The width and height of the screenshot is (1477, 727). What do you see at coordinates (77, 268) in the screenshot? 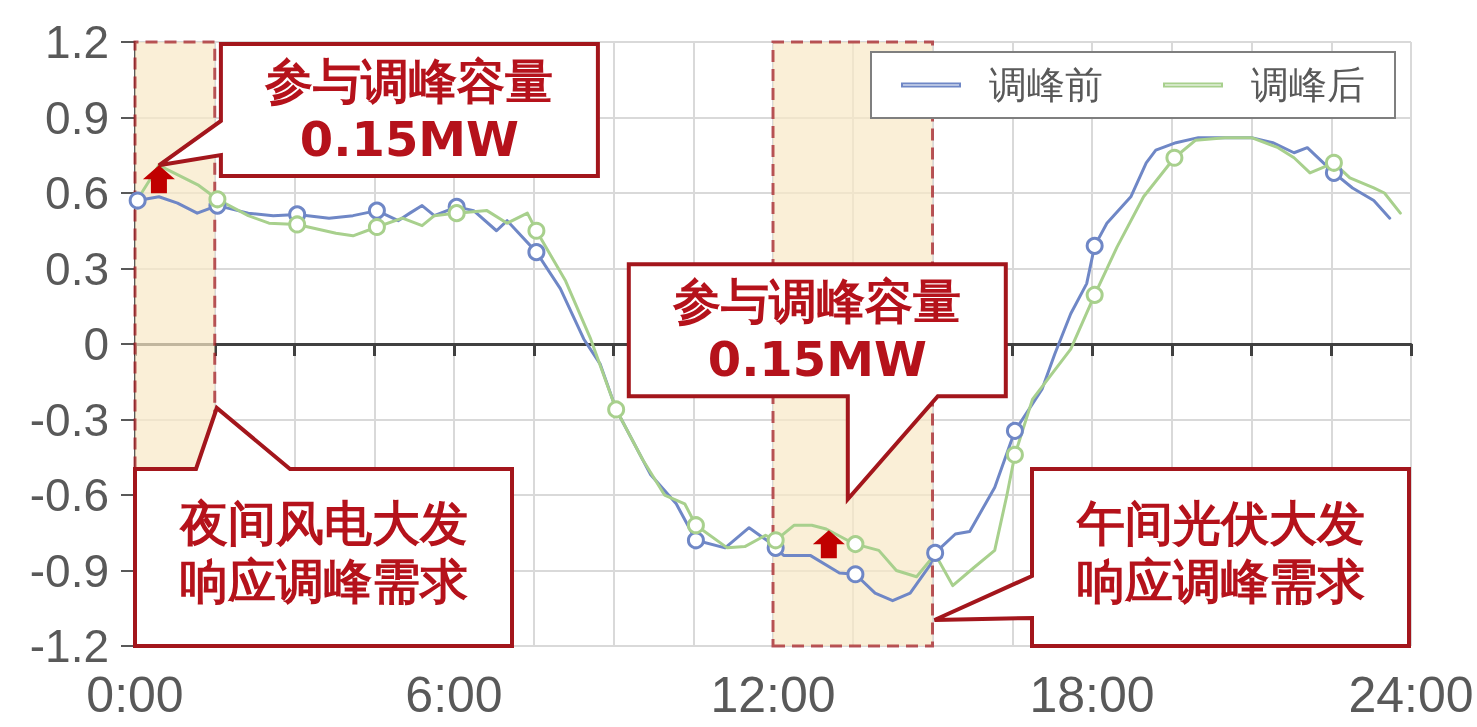
I see `y-tick-label: 0.3` at bounding box center [77, 268].